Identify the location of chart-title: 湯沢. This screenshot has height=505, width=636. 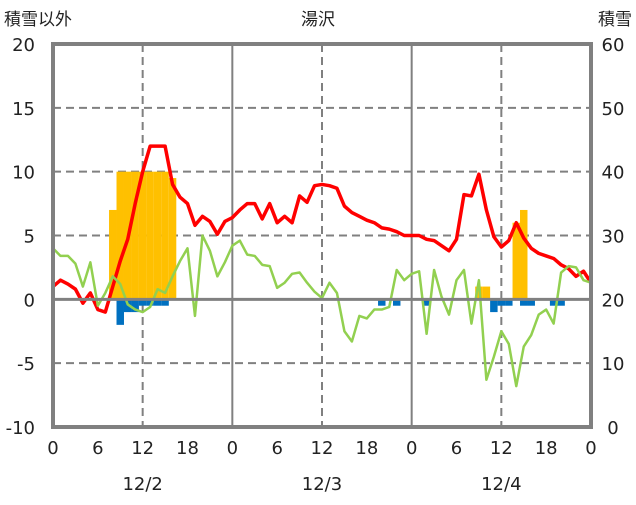
(318, 20).